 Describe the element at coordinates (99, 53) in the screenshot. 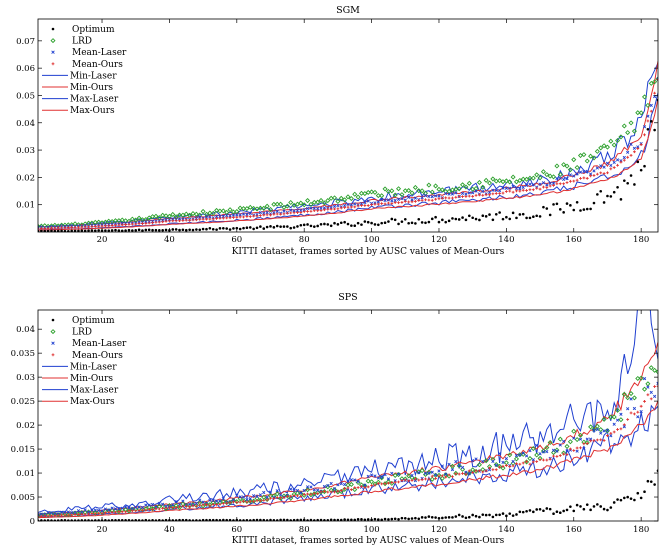

I see `legend-label: Mean-Laser` at that location.